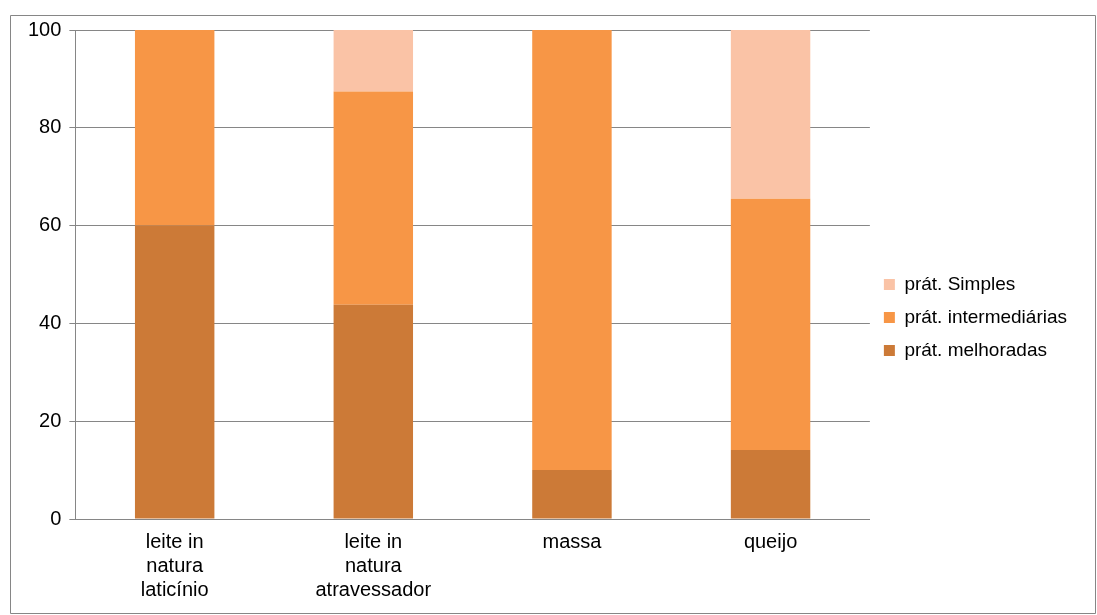  I want to click on x-tick-label: queijo, so click(770, 540).